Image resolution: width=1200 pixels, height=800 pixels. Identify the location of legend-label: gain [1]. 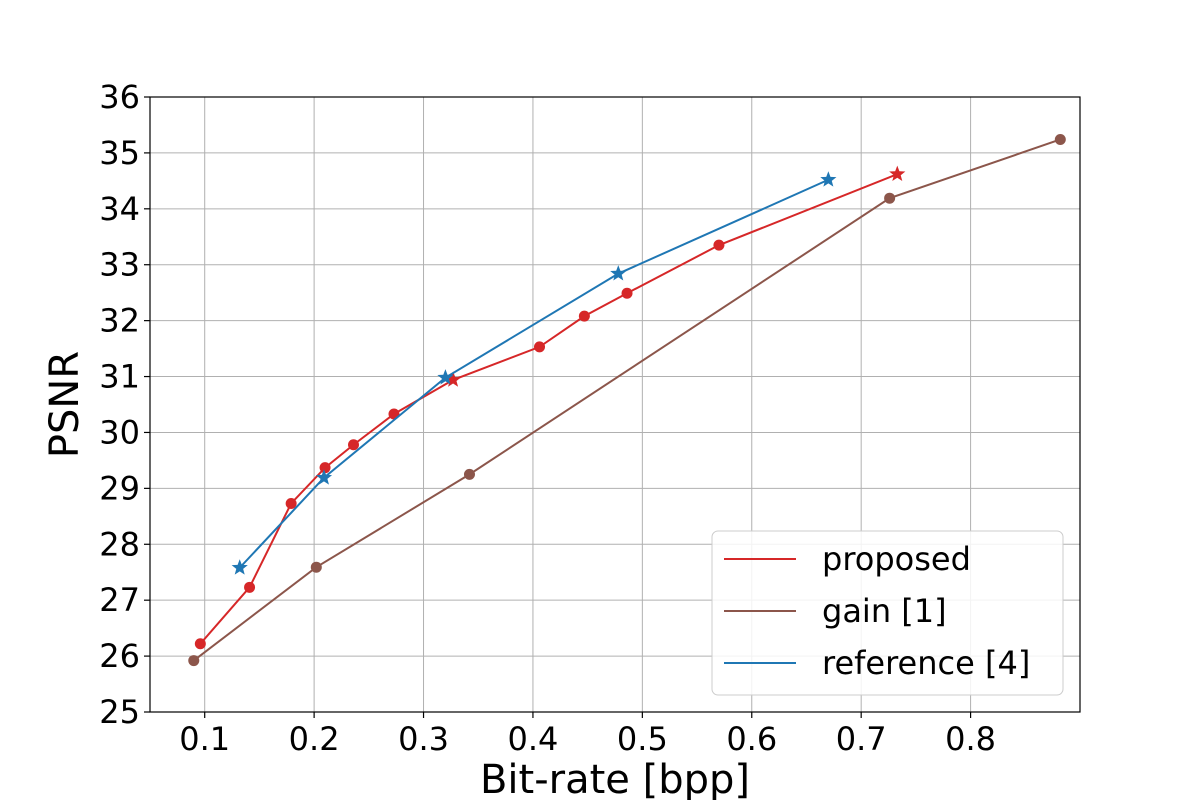
(884, 611).